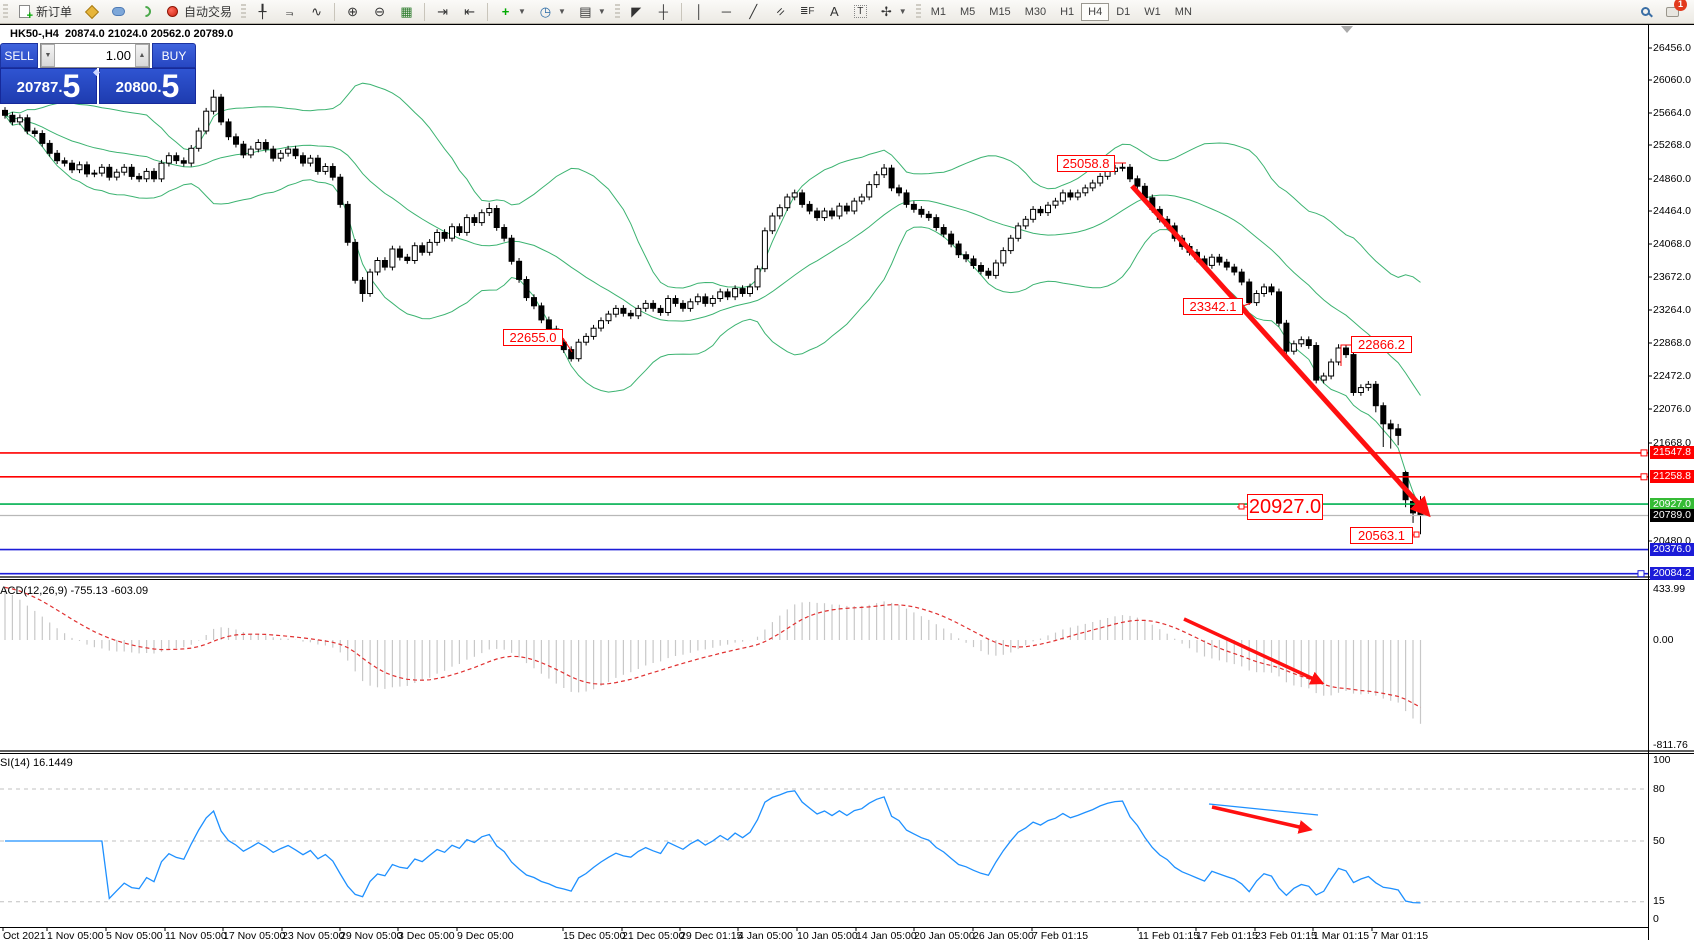 This screenshot has height=942, width=1694. What do you see at coordinates (1035, 11) in the screenshot?
I see `timeframe-button-m30: M30` at bounding box center [1035, 11].